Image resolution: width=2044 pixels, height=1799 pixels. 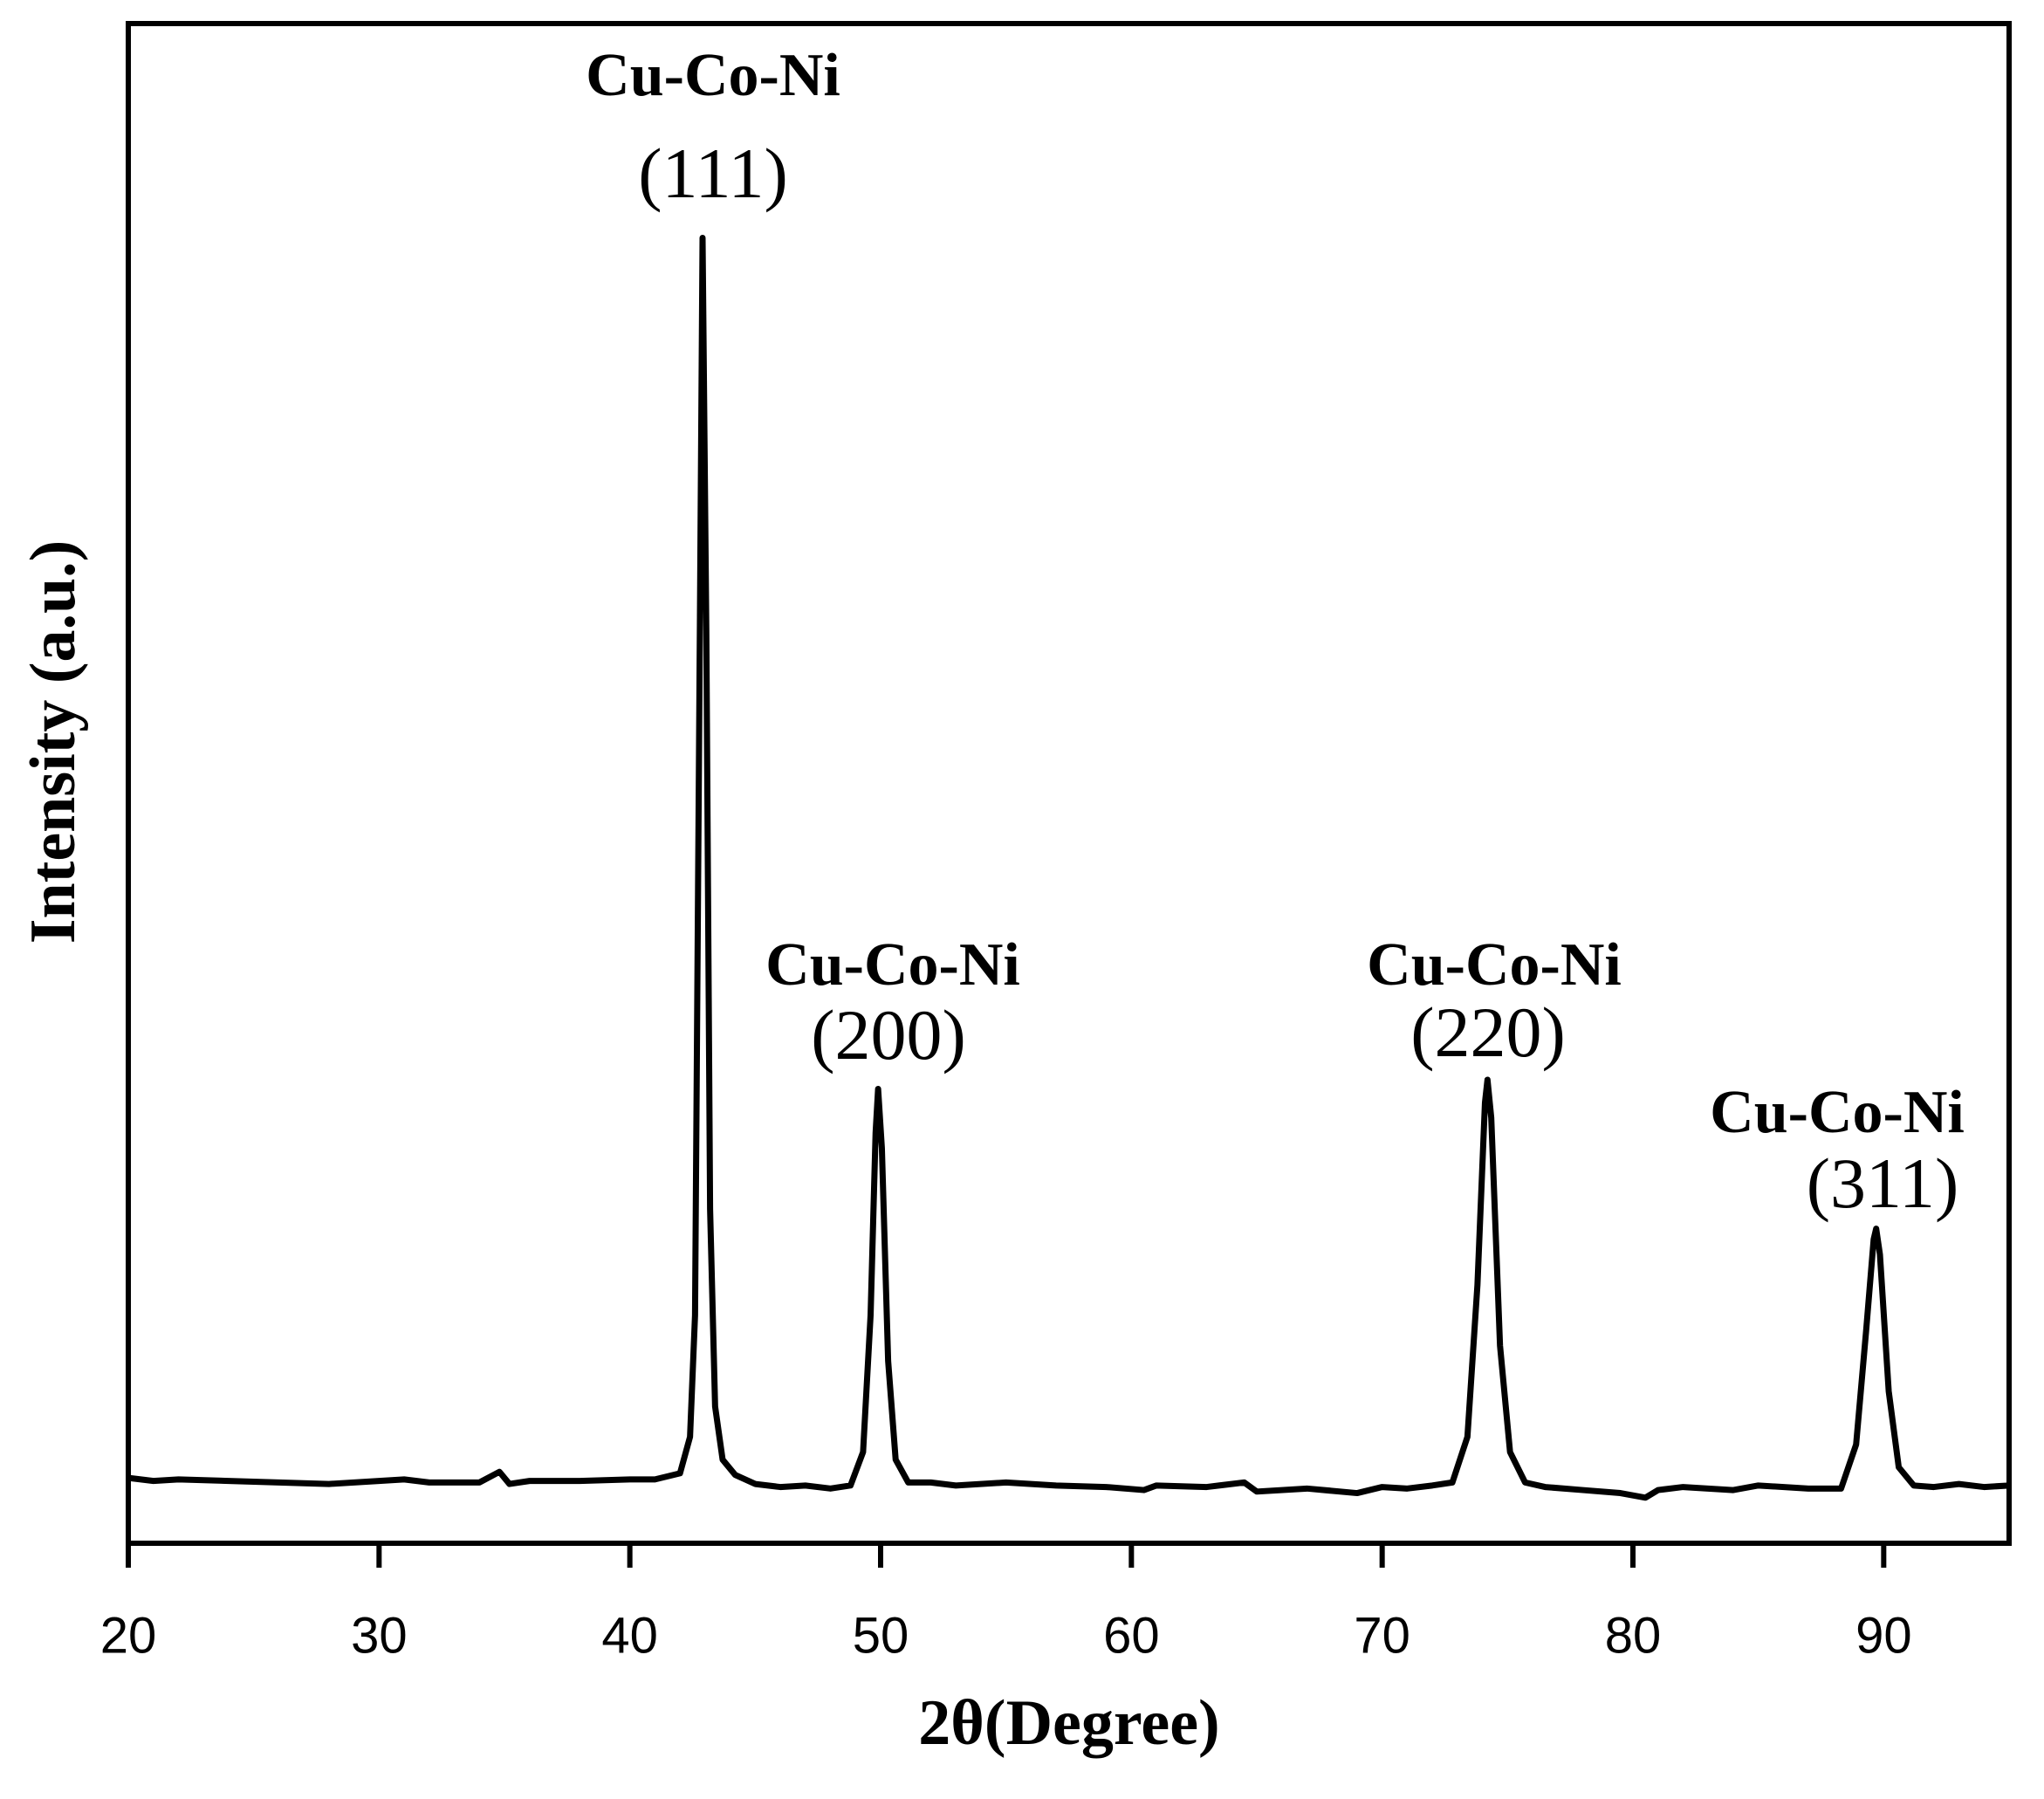 I want to click on x-tick-label: 50, so click(x=881, y=1635).